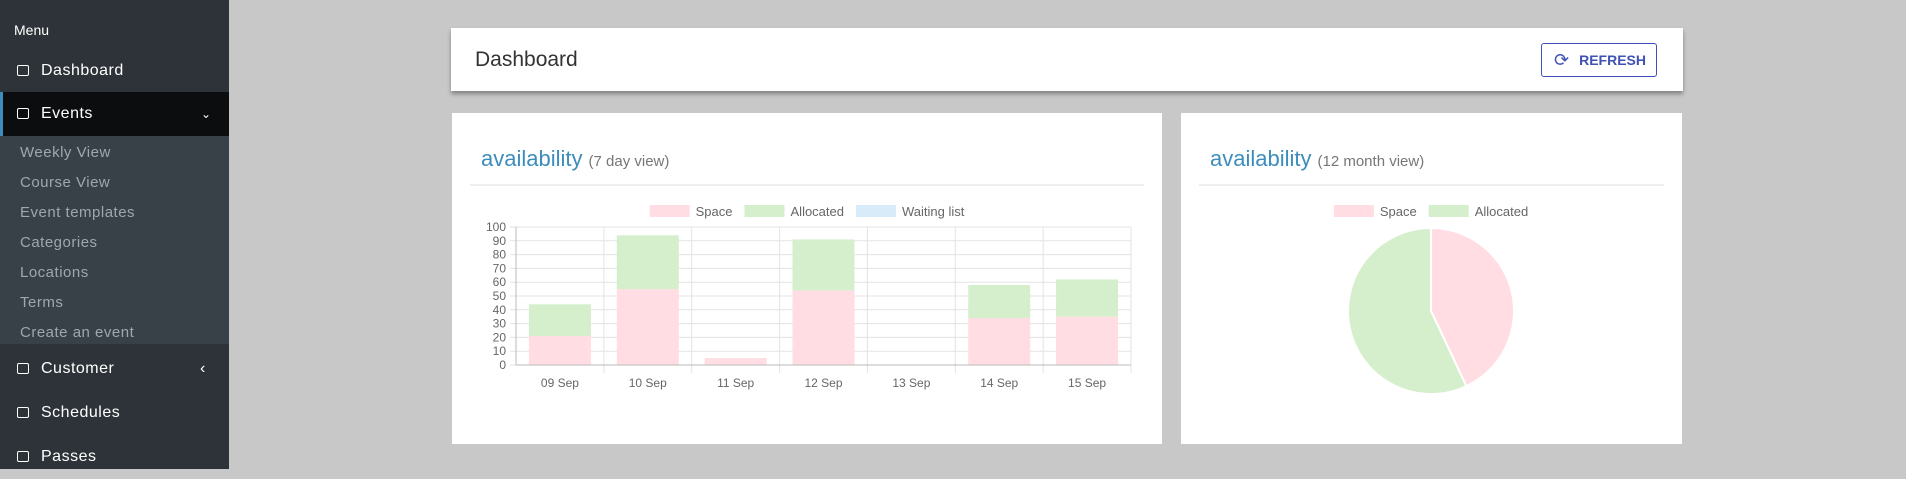  What do you see at coordinates (999, 383) in the screenshot?
I see `x-tick-label: 14 Sep` at bounding box center [999, 383].